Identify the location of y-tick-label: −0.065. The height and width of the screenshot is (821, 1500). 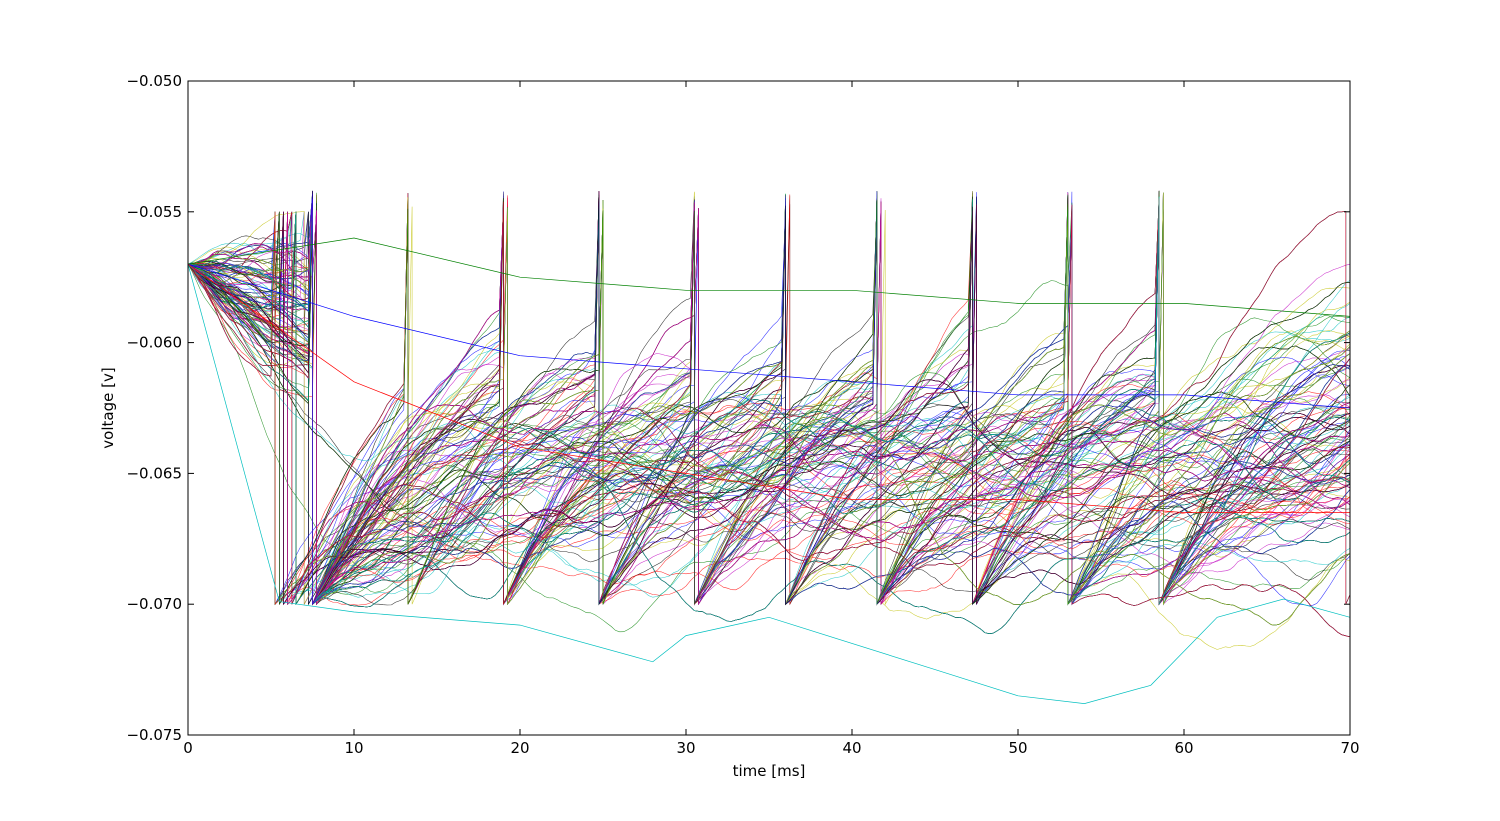
(154, 473).